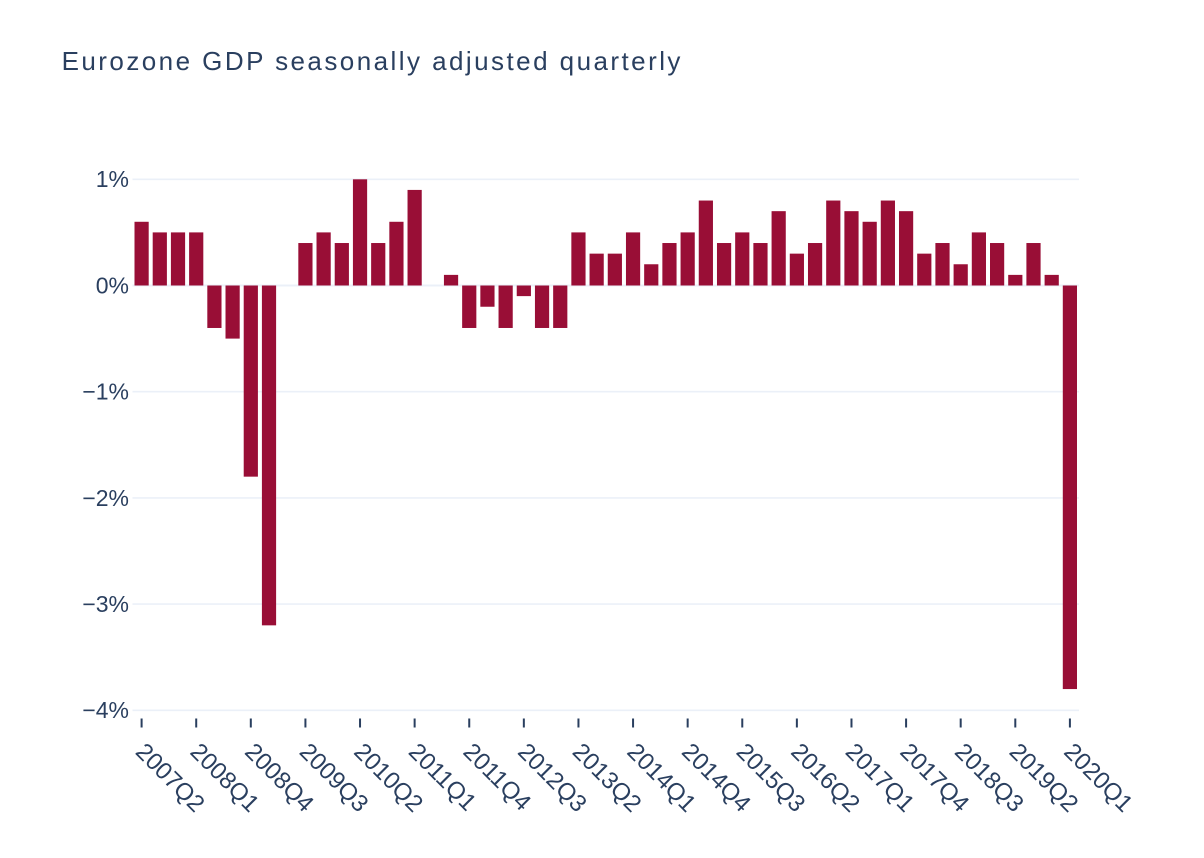 This screenshot has height=858, width=1204. What do you see at coordinates (105, 498) in the screenshot?
I see `svg-text: −2%` at bounding box center [105, 498].